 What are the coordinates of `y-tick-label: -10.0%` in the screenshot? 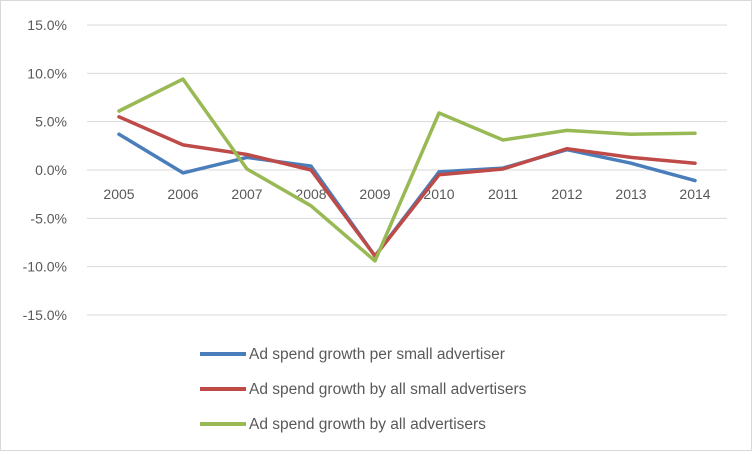 It's located at (45, 267).